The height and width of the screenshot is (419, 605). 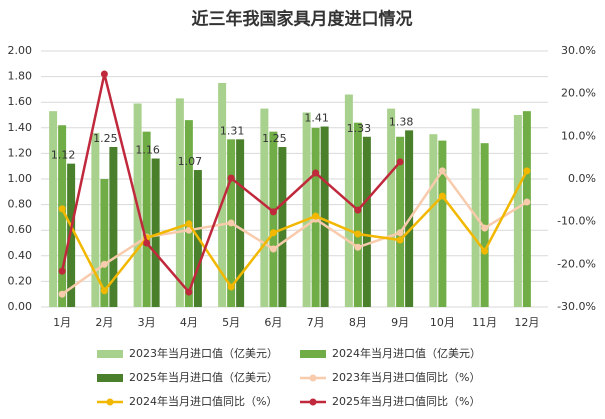 What do you see at coordinates (62, 322) in the screenshot?
I see `x-tick-label: 1月` at bounding box center [62, 322].